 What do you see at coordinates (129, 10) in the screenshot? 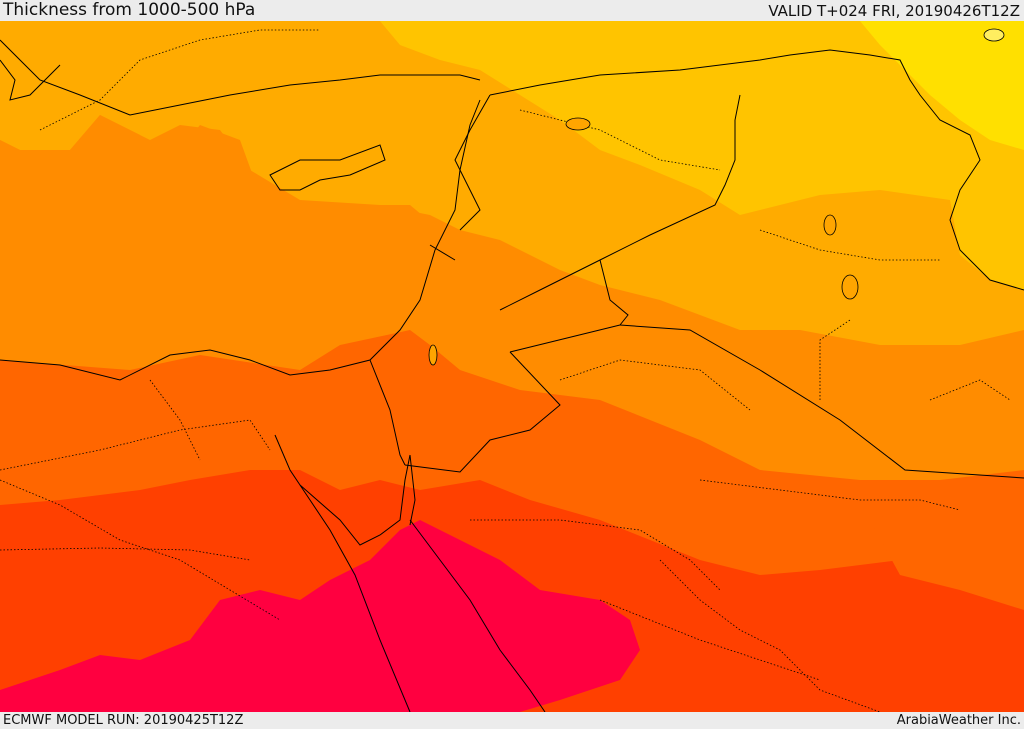
I see `map-title: Thickness from 1000-500 hPa` at bounding box center [129, 10].